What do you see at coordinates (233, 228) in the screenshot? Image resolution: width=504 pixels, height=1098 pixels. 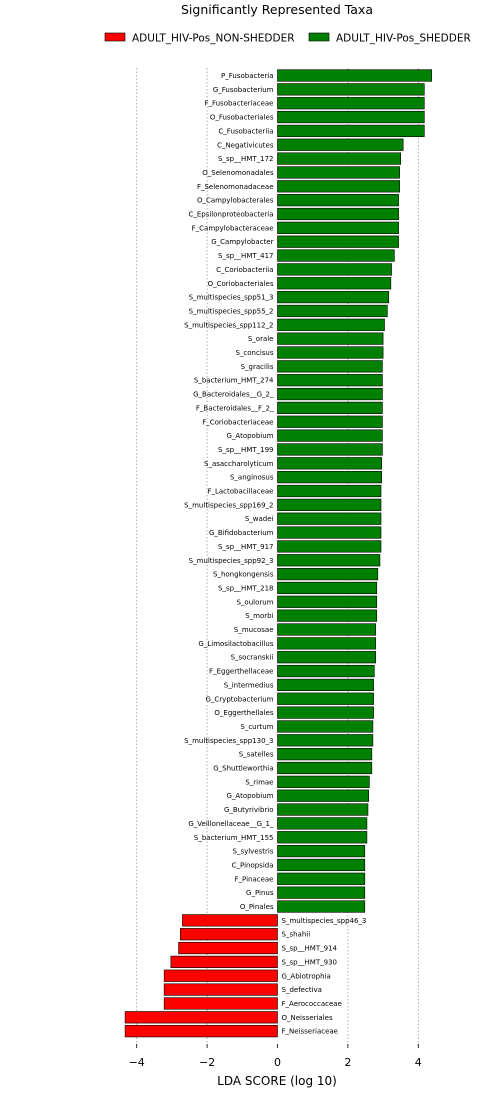 I see `bar-label: F_Campylobacteraceae` at bounding box center [233, 228].